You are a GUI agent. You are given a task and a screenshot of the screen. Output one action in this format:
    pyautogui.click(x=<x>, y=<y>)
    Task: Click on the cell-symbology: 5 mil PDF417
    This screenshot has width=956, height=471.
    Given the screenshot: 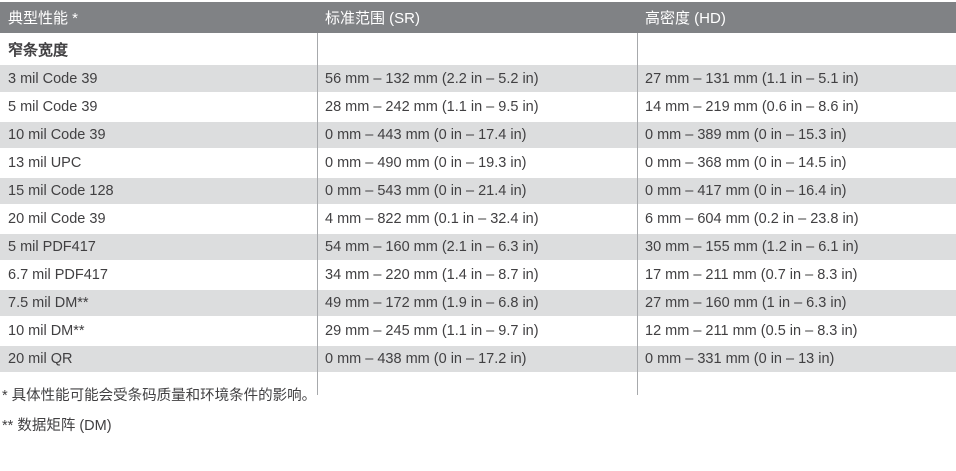 What is the action you would take?
    pyautogui.click(x=158, y=247)
    